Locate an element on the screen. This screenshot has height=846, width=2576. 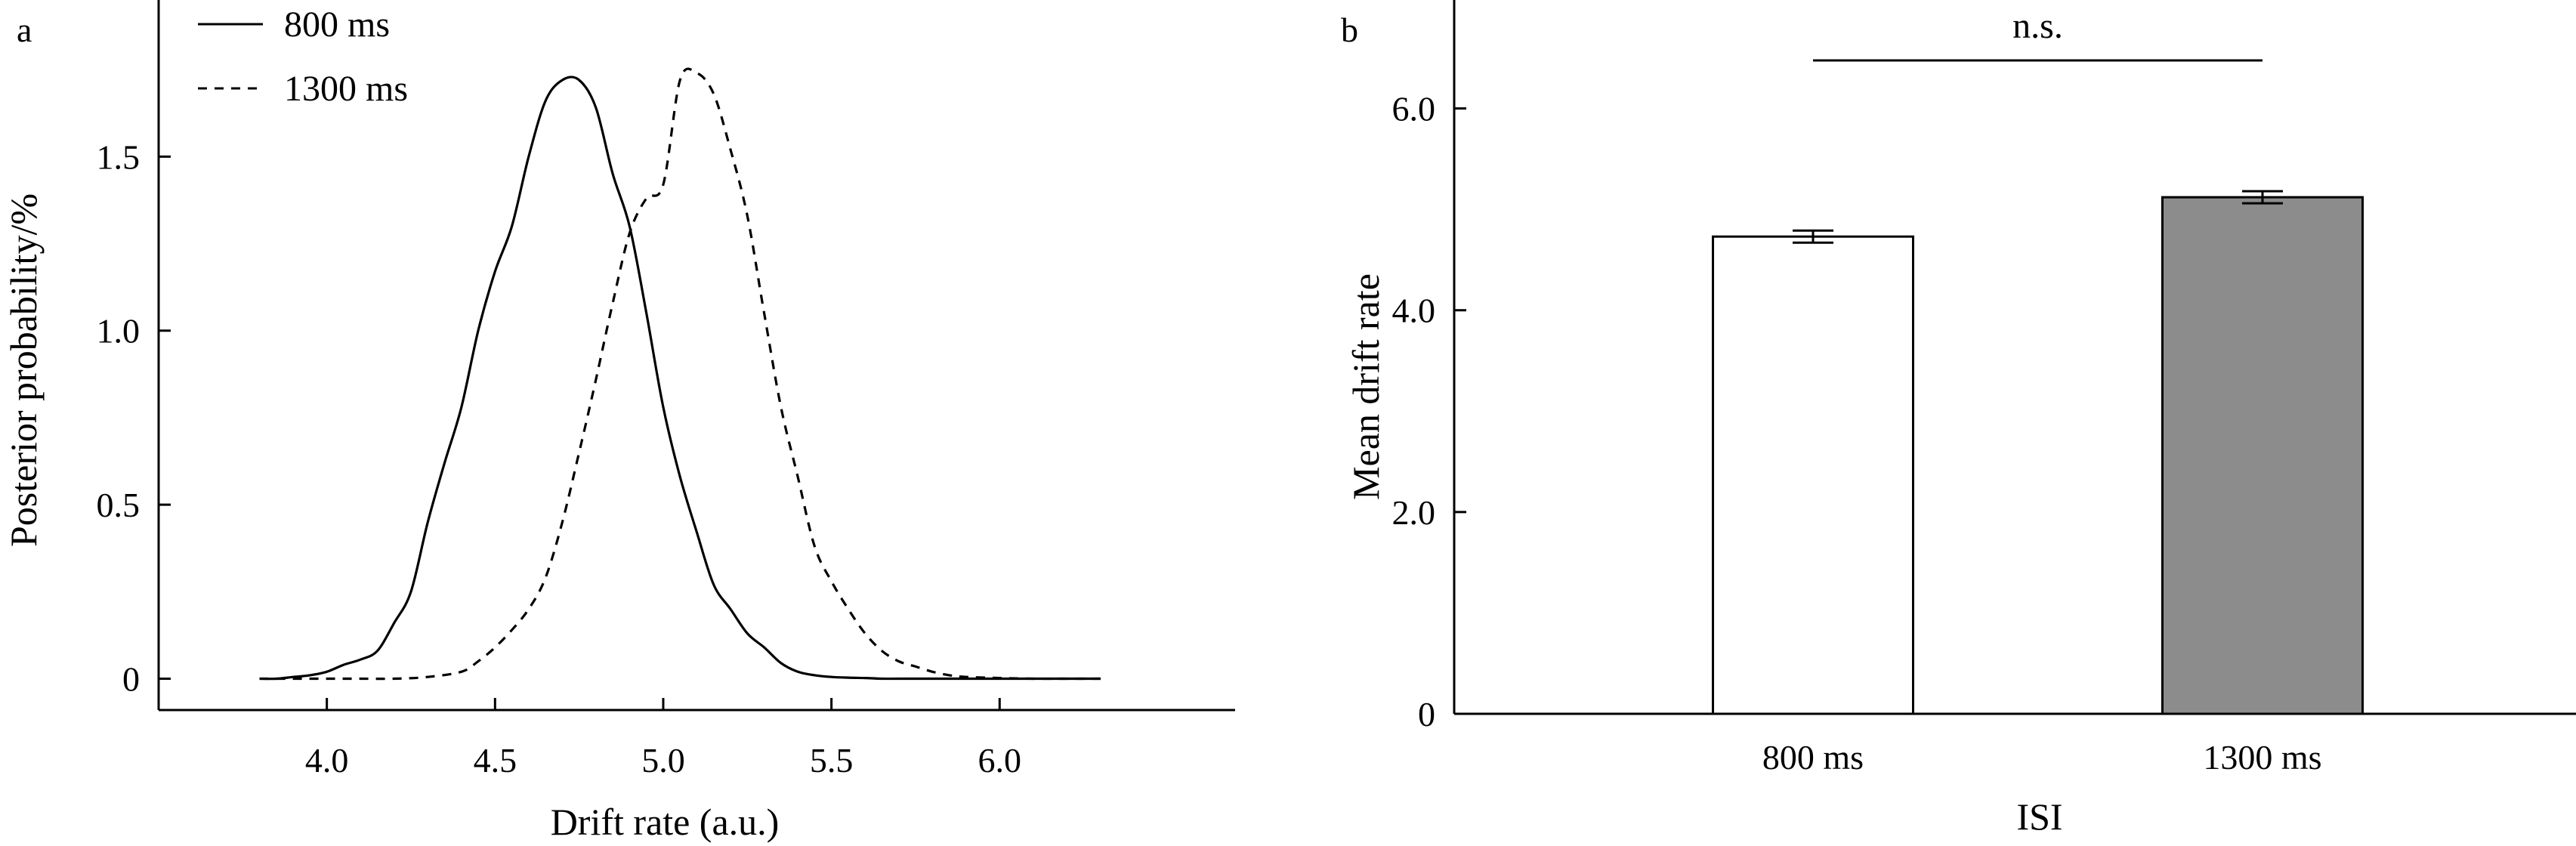
panel-a-x-tick-label: 5.5 is located at coordinates (832, 760).